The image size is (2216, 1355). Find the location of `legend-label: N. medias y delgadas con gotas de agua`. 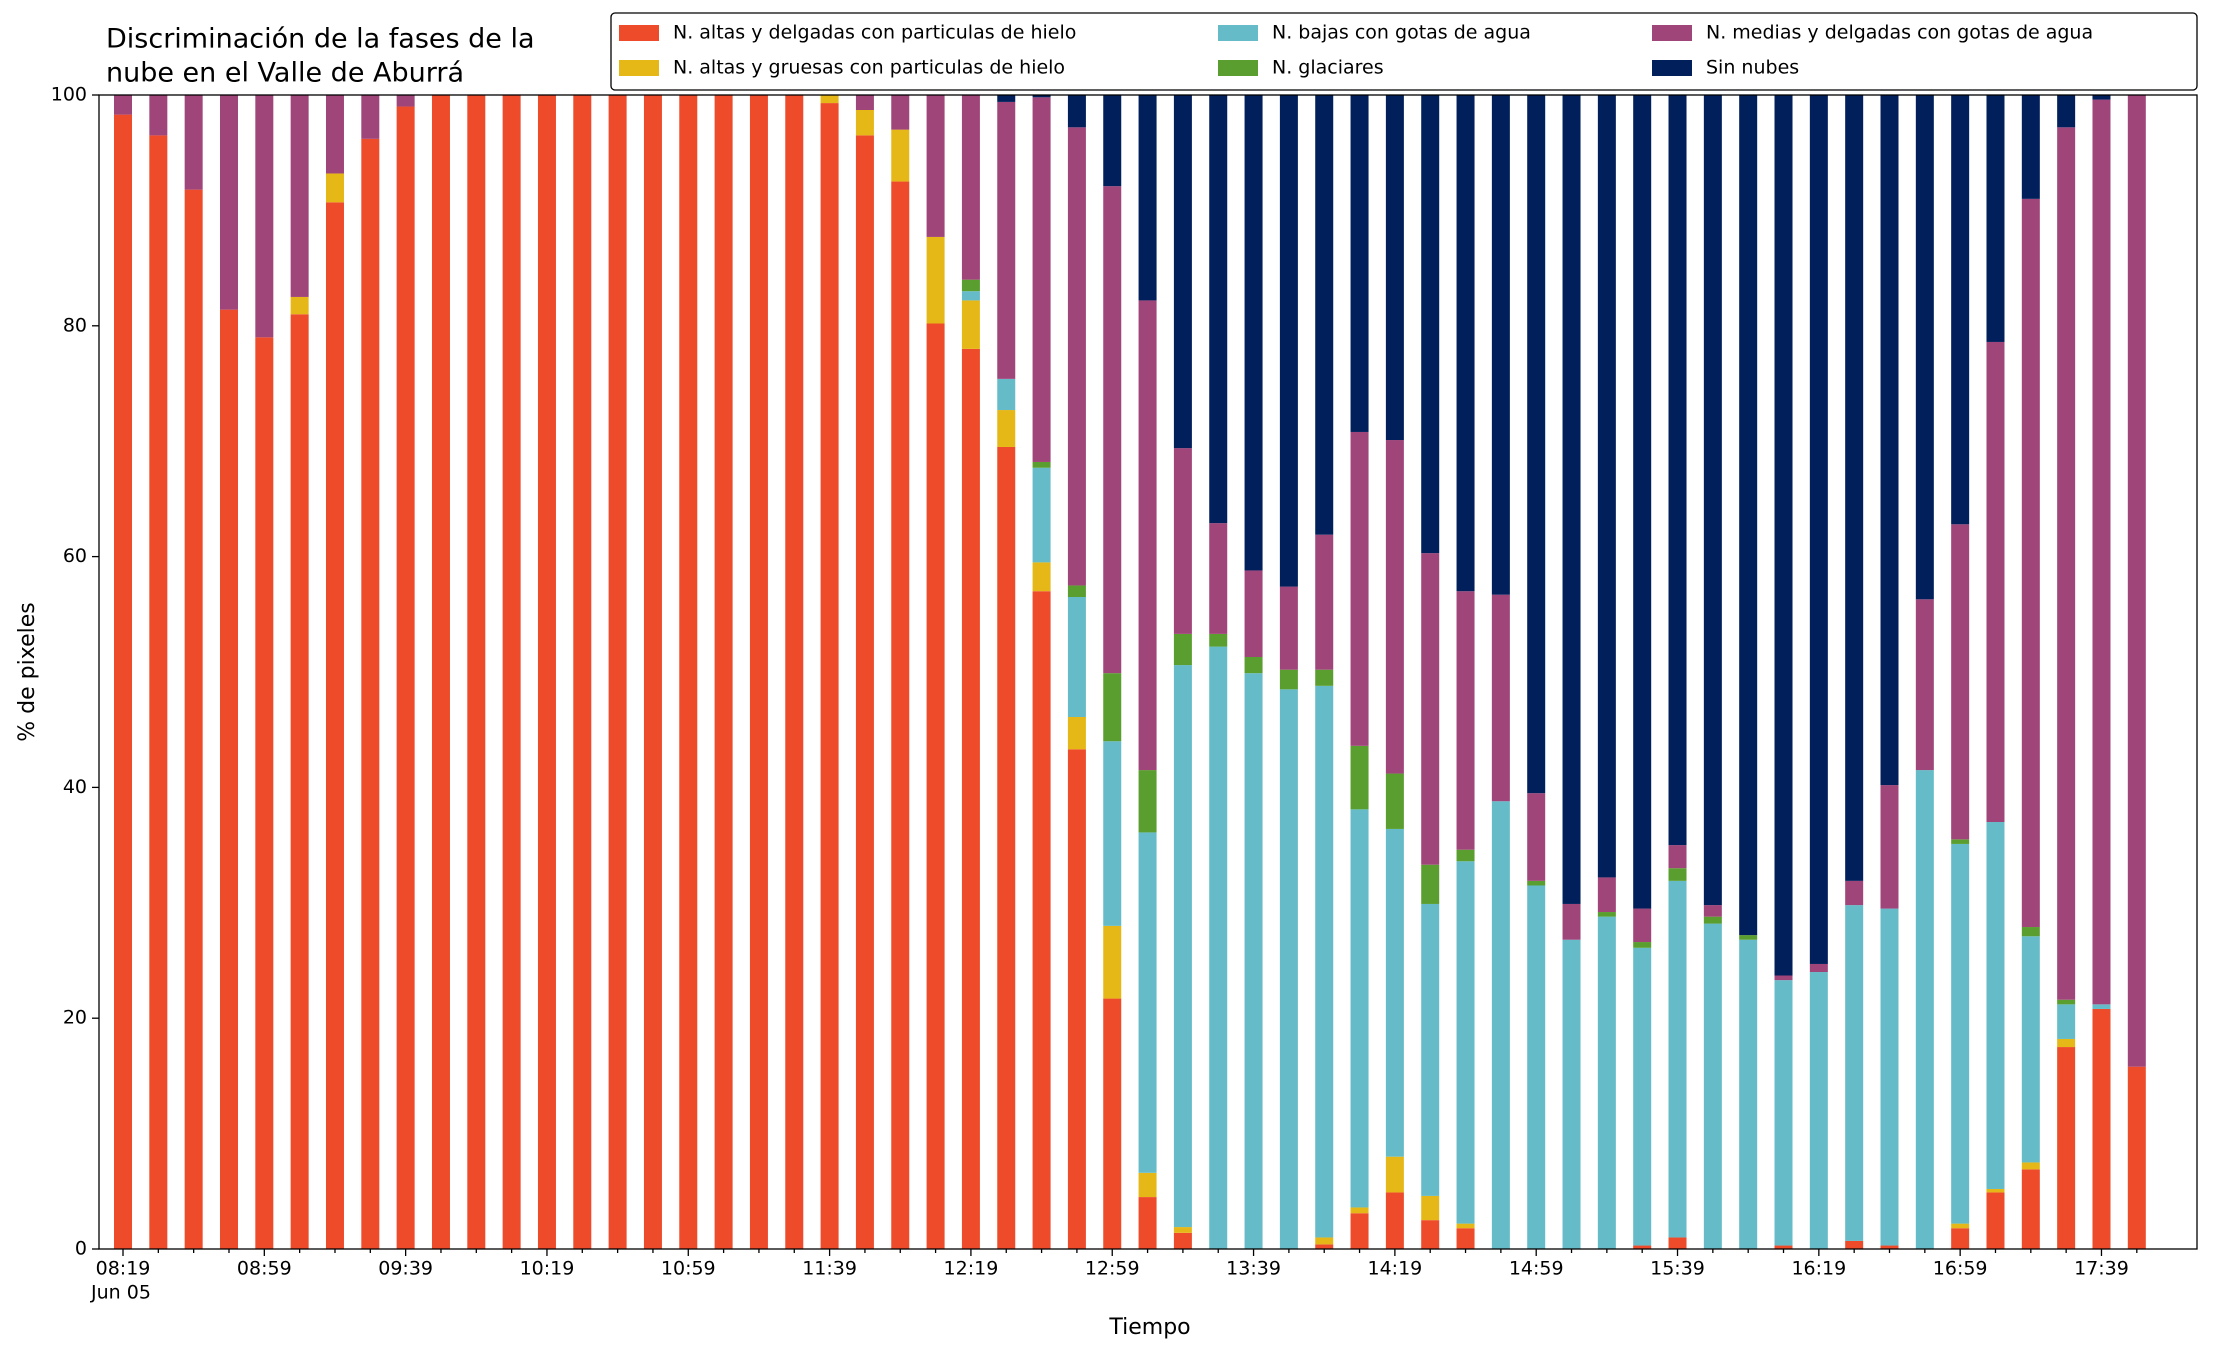

legend-label: N. medias y delgadas con gotas de agua is located at coordinates (1899, 33).